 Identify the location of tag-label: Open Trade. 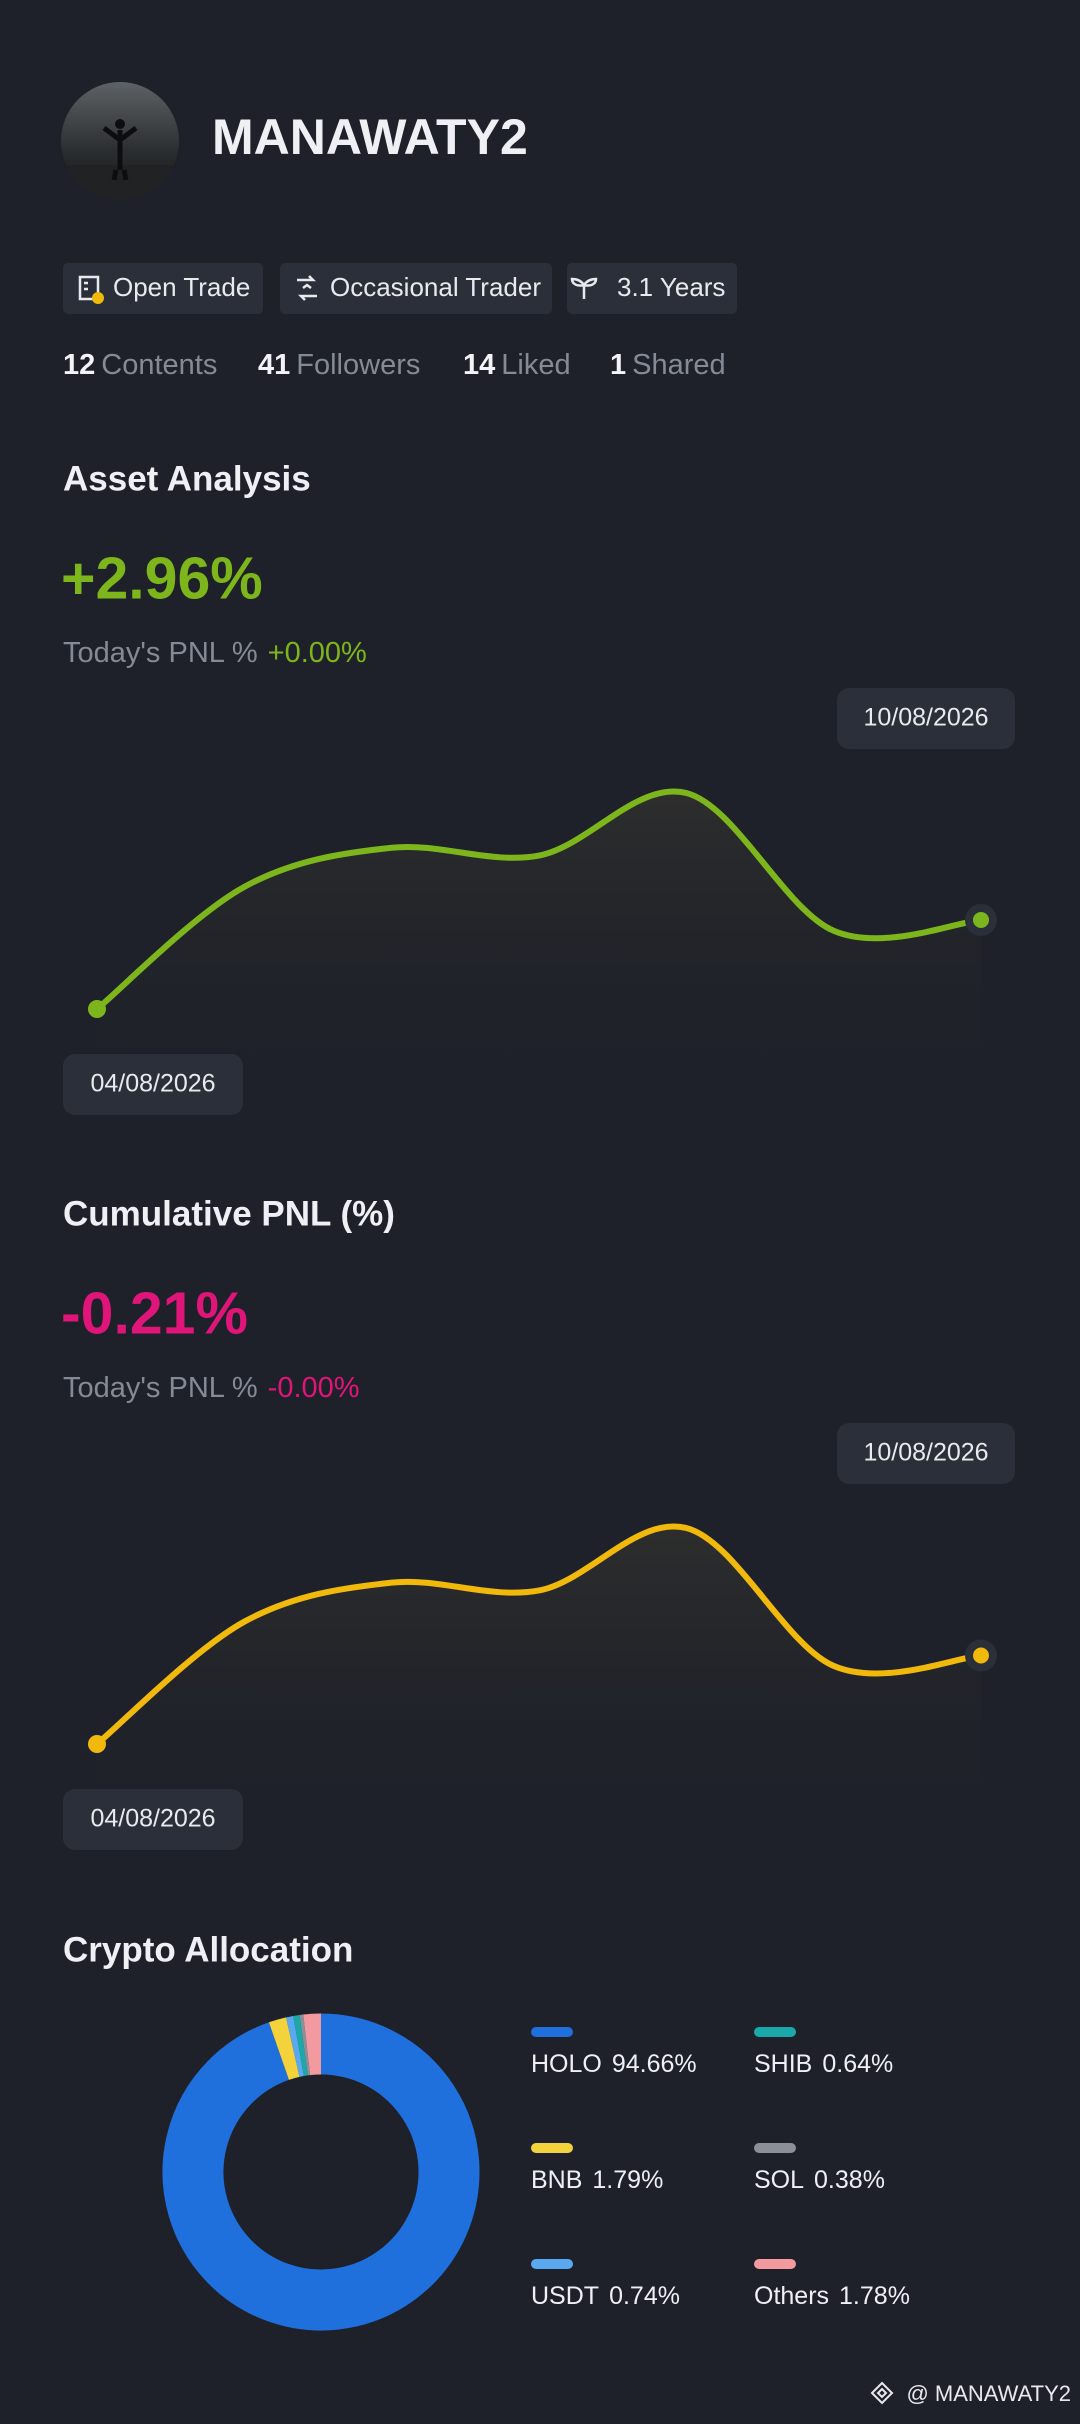
(181, 287).